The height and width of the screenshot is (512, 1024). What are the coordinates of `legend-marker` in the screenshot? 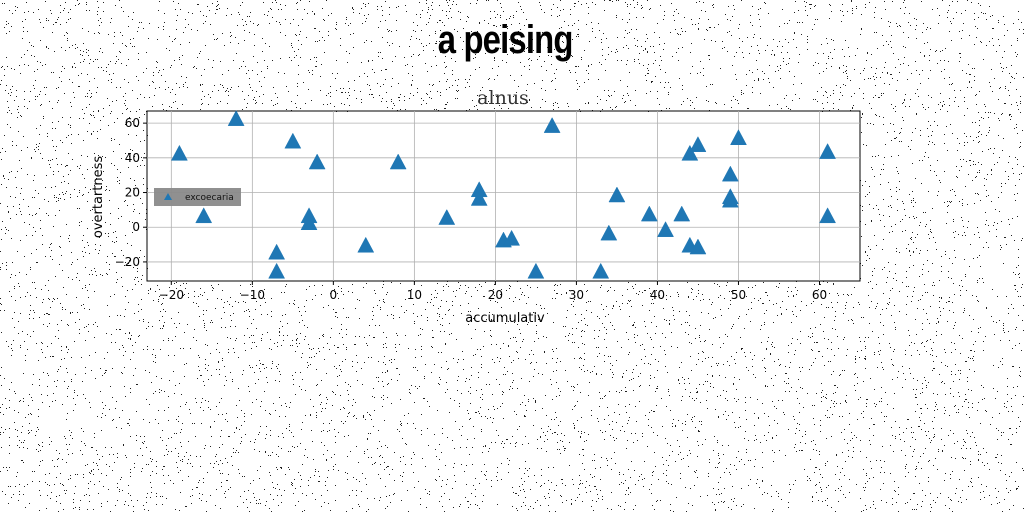 It's located at (168, 196).